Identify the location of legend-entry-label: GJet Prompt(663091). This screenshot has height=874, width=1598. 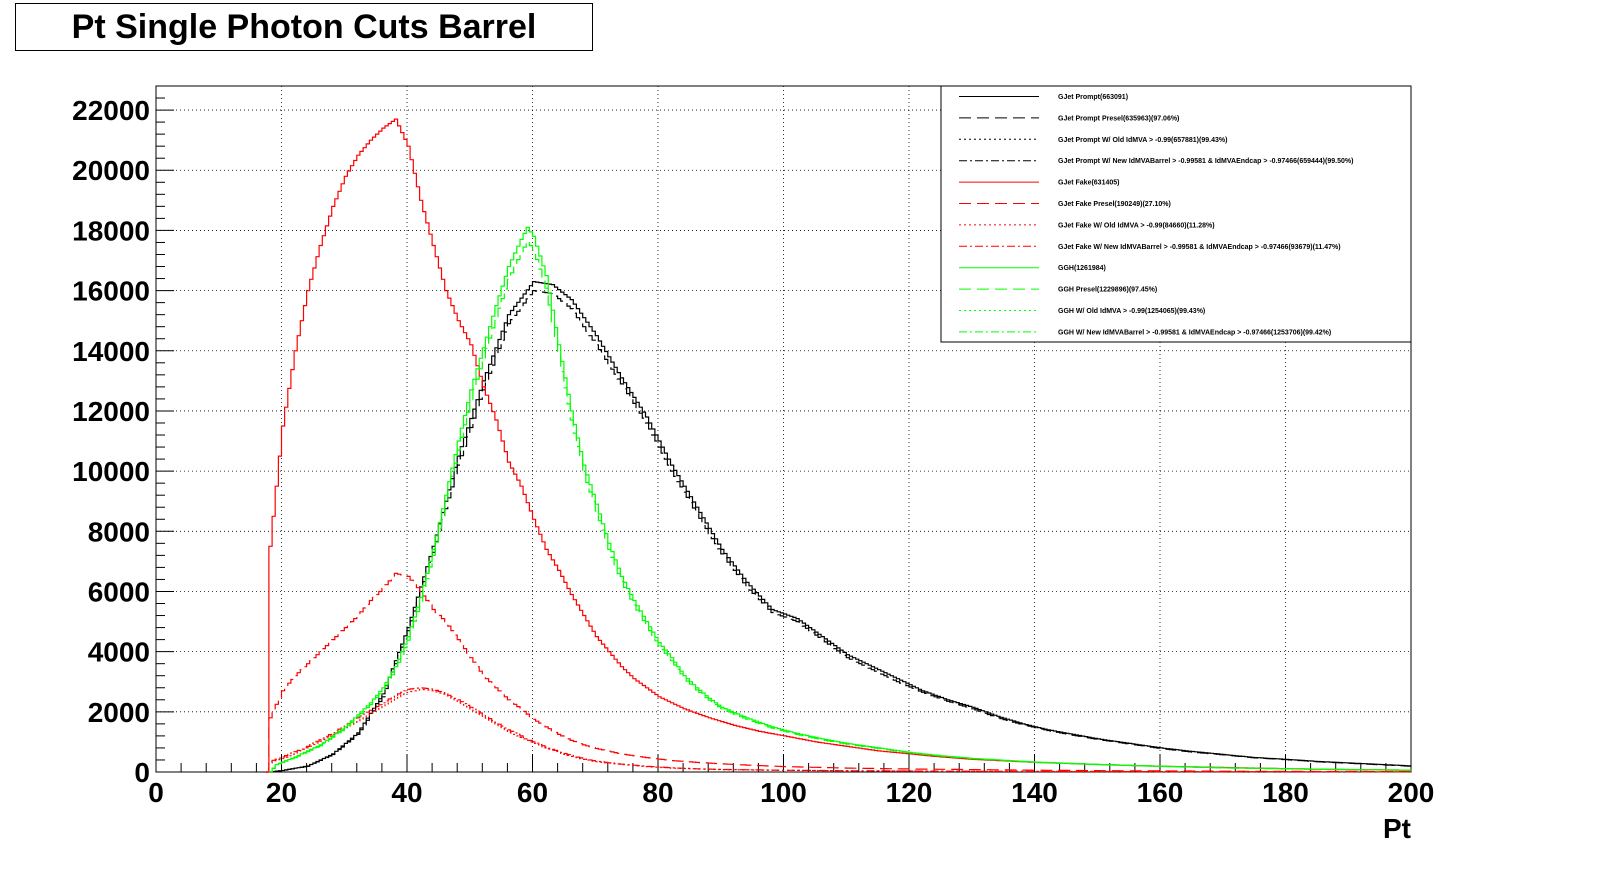
(1093, 97).